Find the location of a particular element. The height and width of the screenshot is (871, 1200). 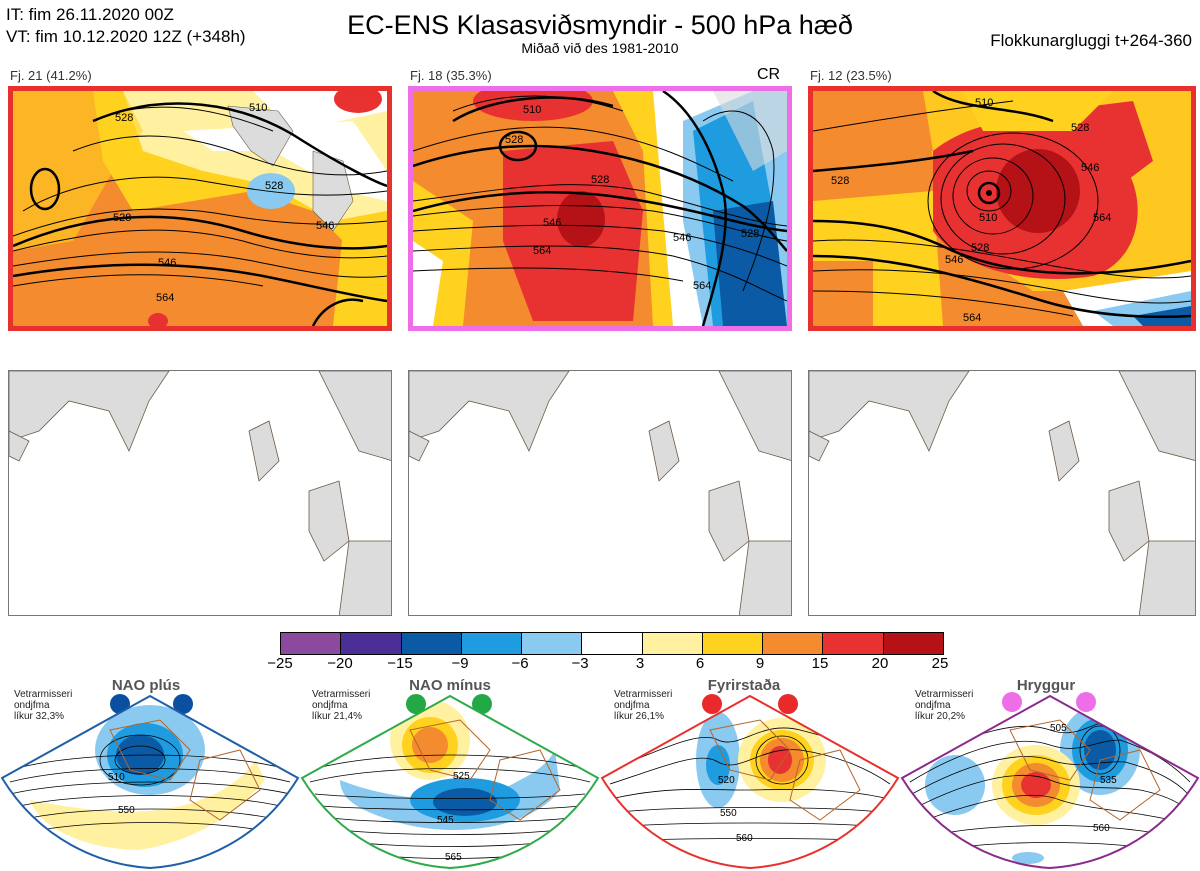

cluster-1-label-4: 546 is located at coordinates (325, 226).